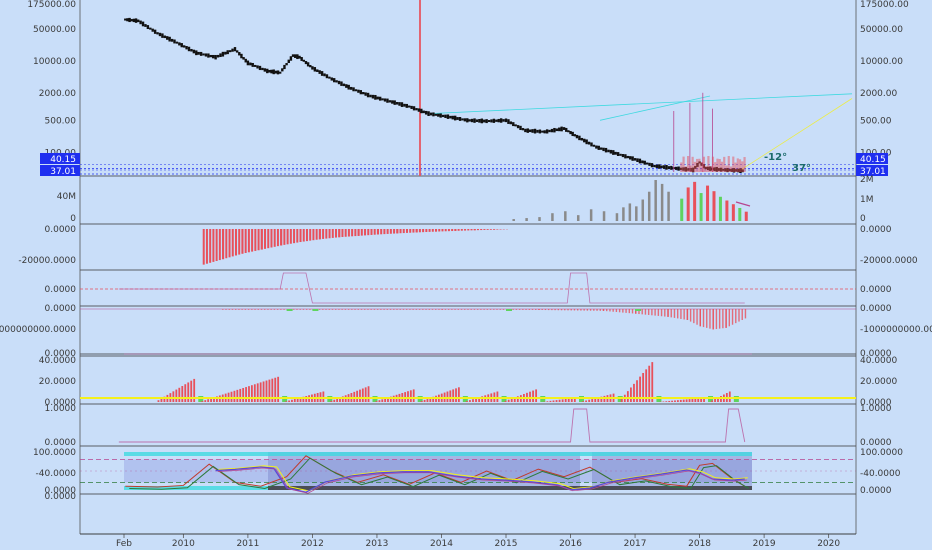 The height and width of the screenshot is (550, 932). What do you see at coordinates (439, 473) in the screenshot?
I see `stoch-d-line` at bounding box center [439, 473].